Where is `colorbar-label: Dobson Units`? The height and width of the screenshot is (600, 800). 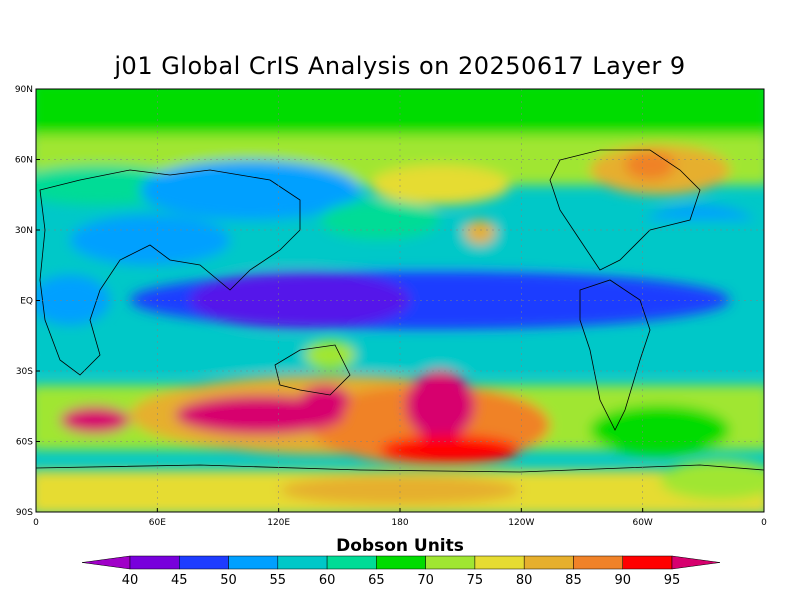 colorbar-label: Dobson Units is located at coordinates (400, 546).